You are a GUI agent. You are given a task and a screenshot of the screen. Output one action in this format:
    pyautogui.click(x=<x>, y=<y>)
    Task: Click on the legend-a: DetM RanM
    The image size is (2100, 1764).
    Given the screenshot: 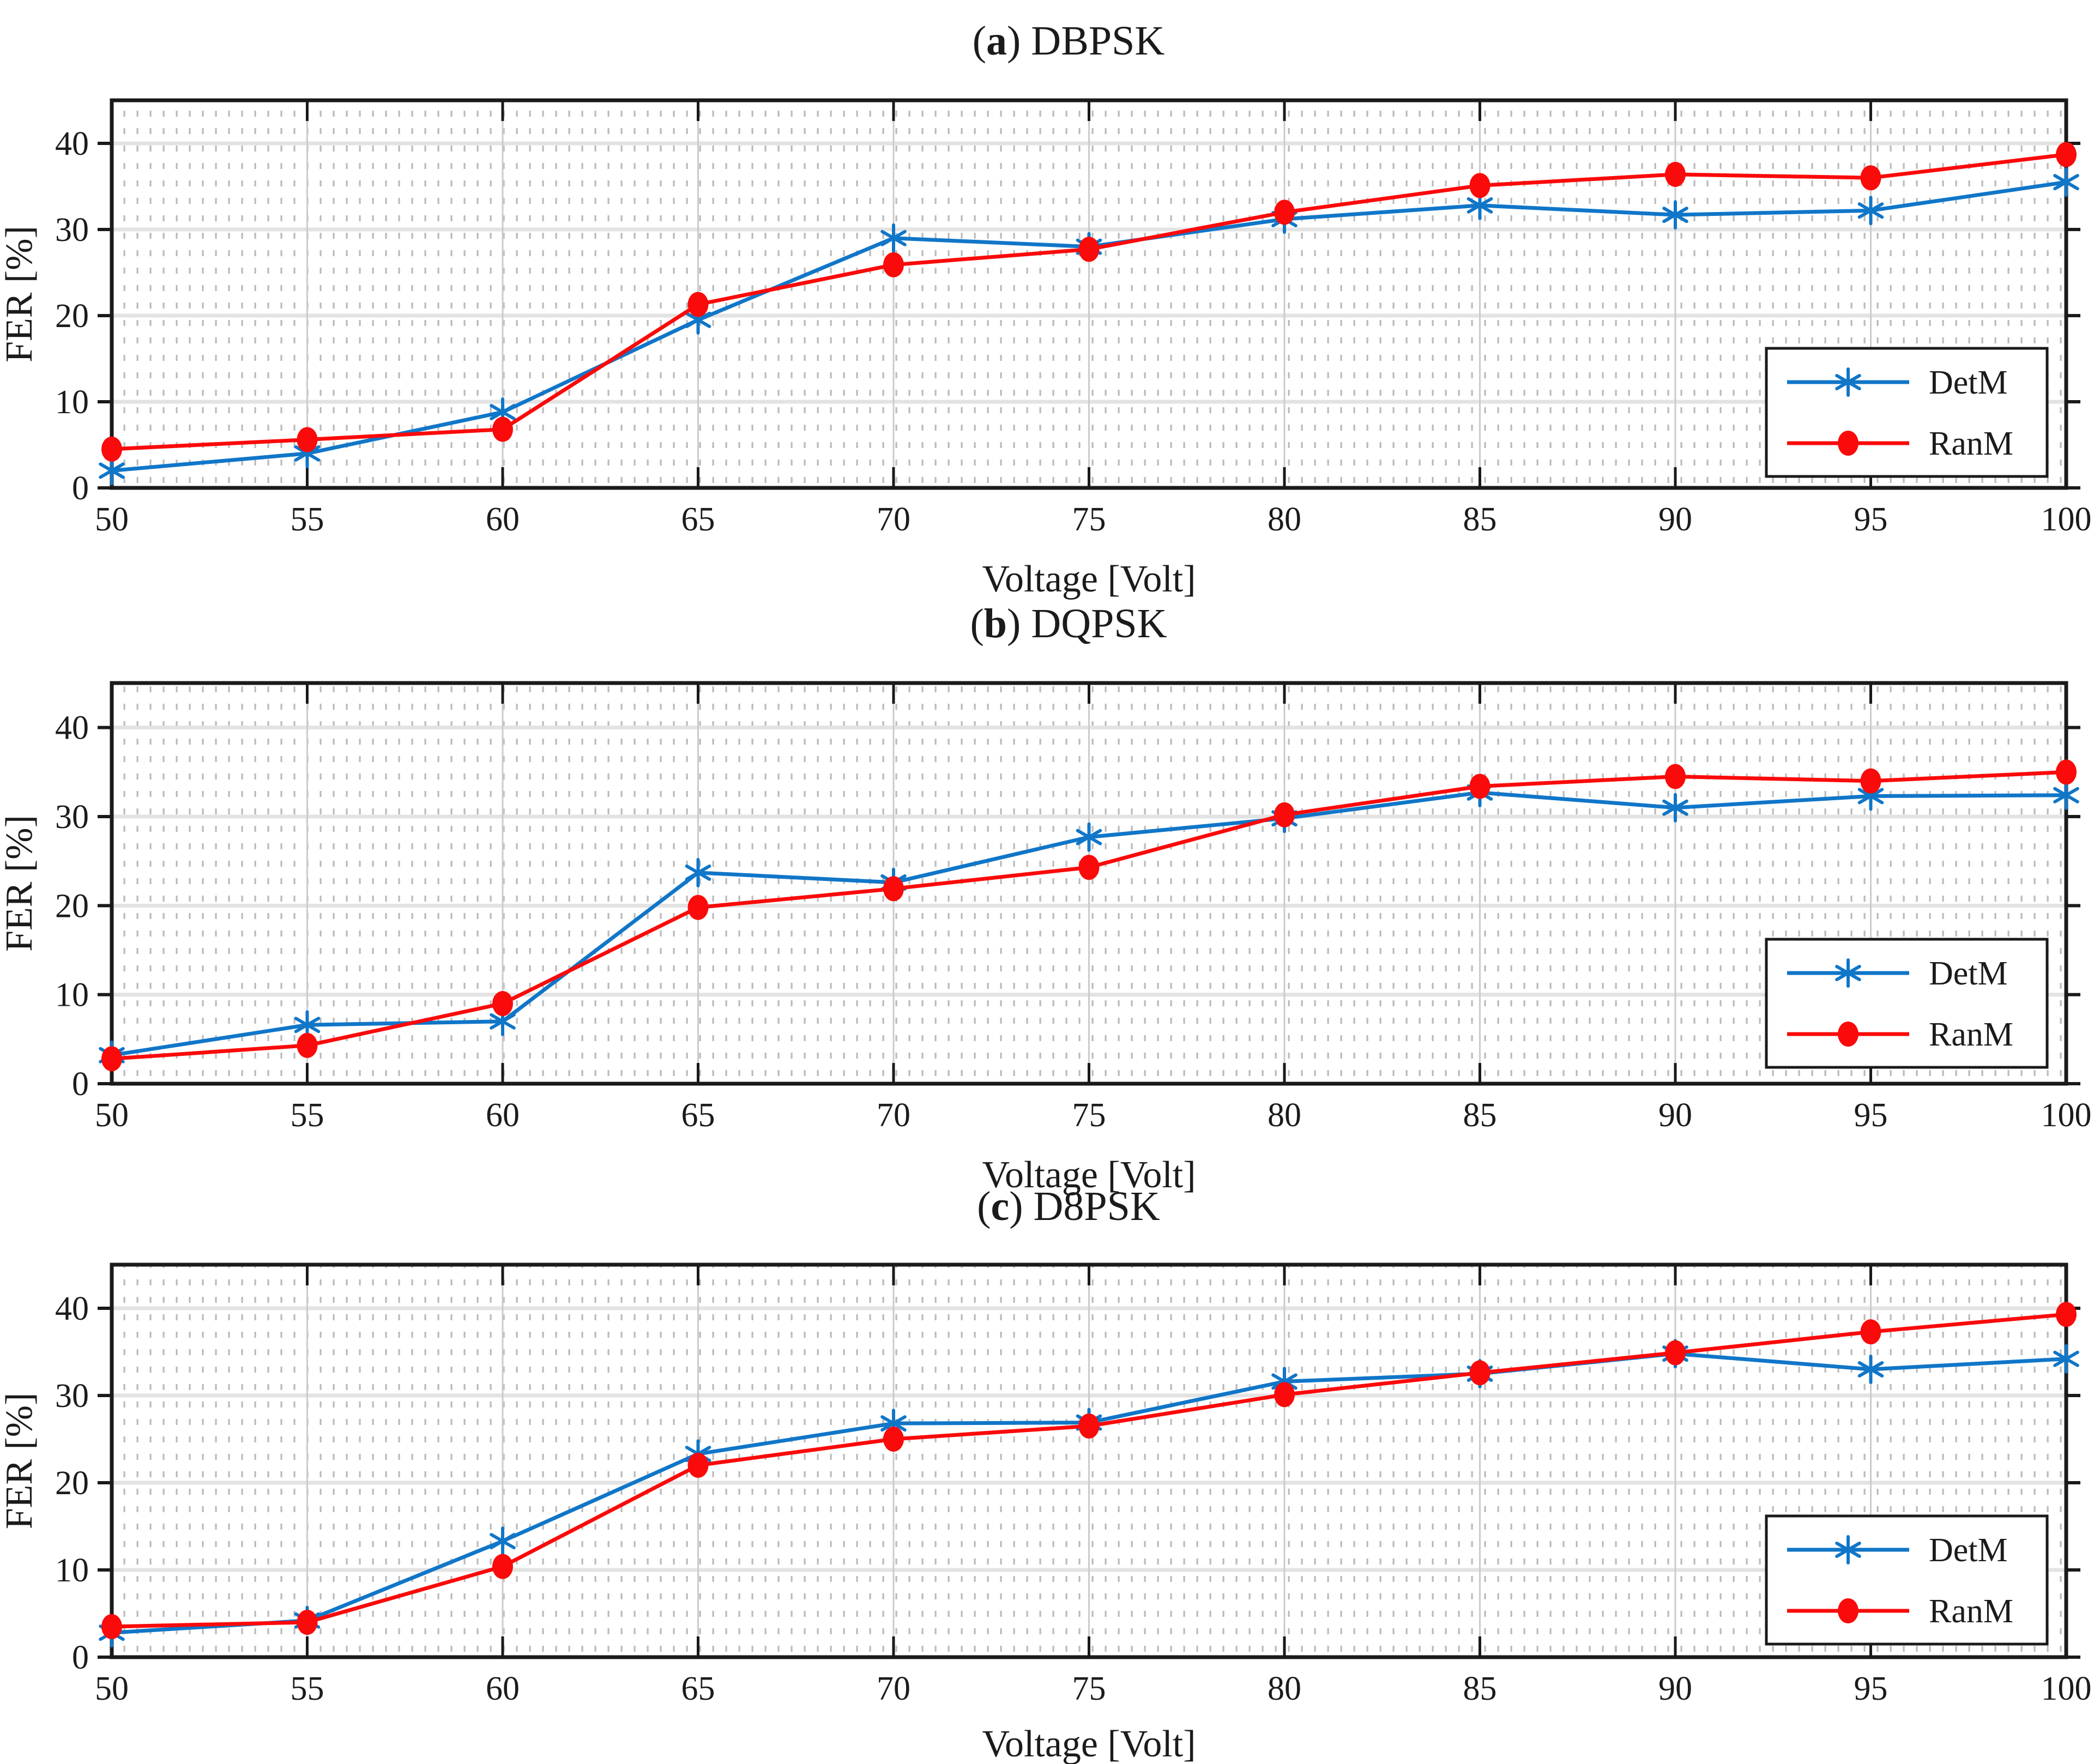 What is the action you would take?
    pyautogui.click(x=1907, y=412)
    